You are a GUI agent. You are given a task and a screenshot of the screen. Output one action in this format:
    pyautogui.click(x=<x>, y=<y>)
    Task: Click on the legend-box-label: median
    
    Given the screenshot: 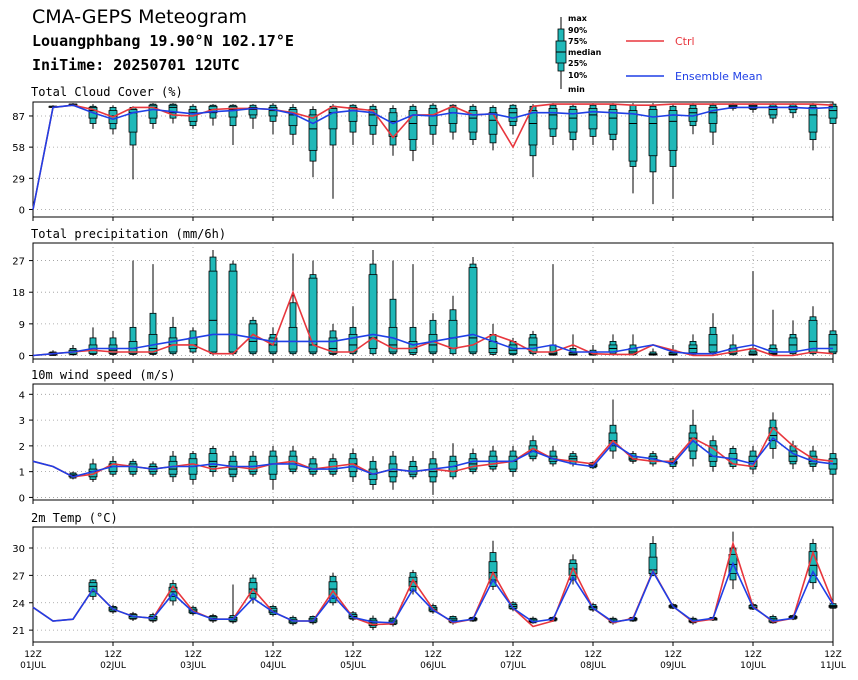 What is the action you would take?
    pyautogui.click(x=585, y=52)
    